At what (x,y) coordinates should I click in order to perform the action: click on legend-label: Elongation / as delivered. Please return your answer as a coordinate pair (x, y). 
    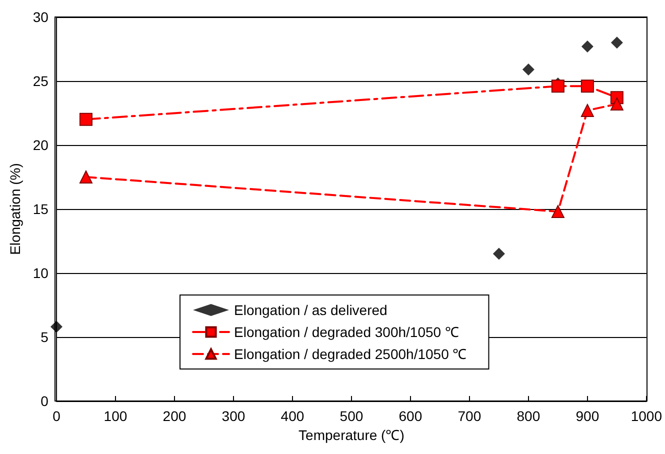
    Looking at the image, I should click on (311, 310).